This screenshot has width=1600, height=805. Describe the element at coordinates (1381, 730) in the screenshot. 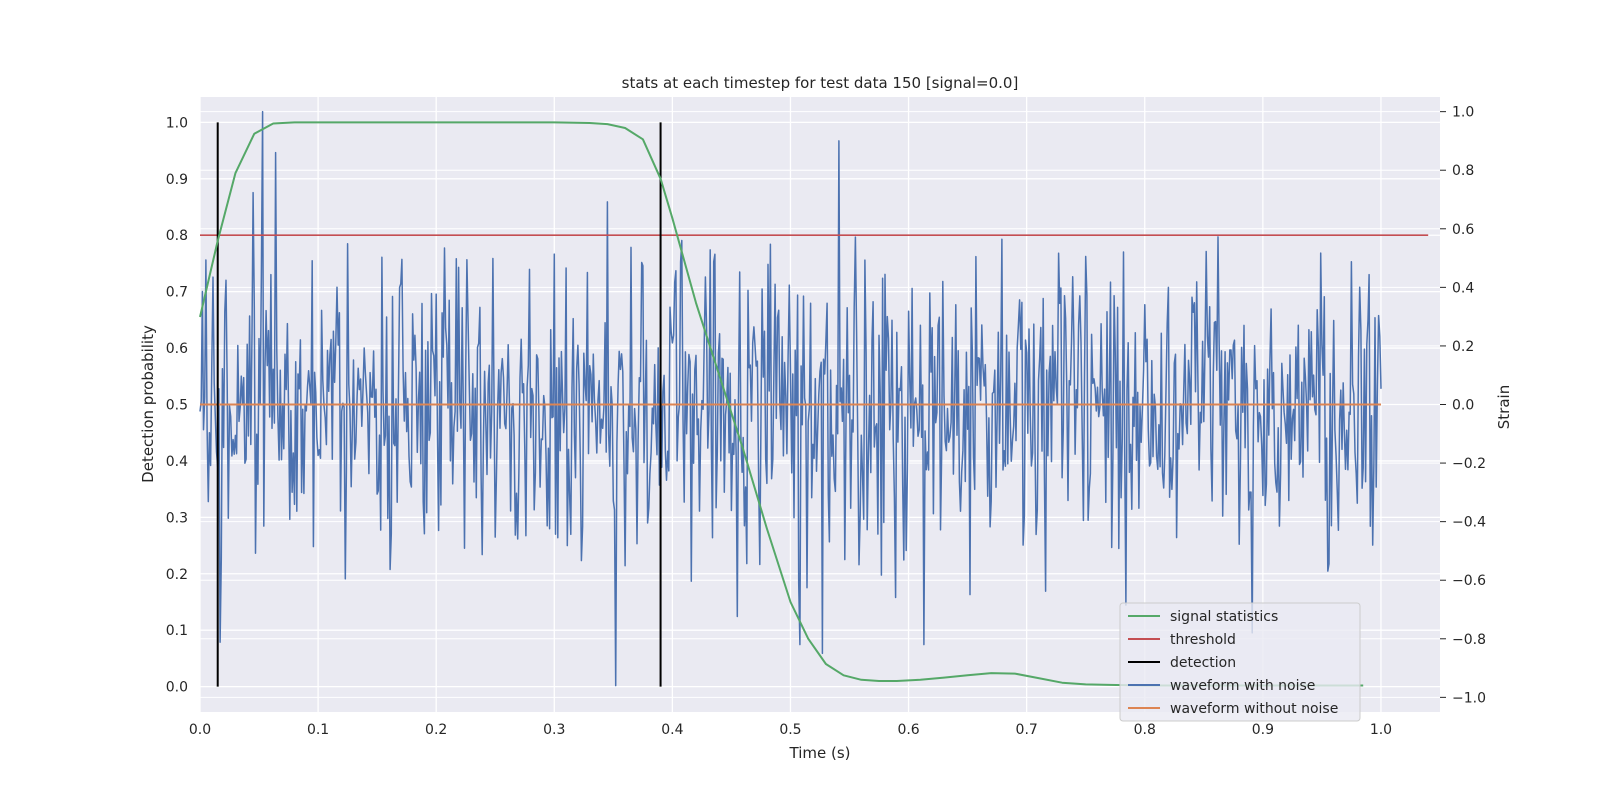

I see `x-tick-label: 1.0` at that location.